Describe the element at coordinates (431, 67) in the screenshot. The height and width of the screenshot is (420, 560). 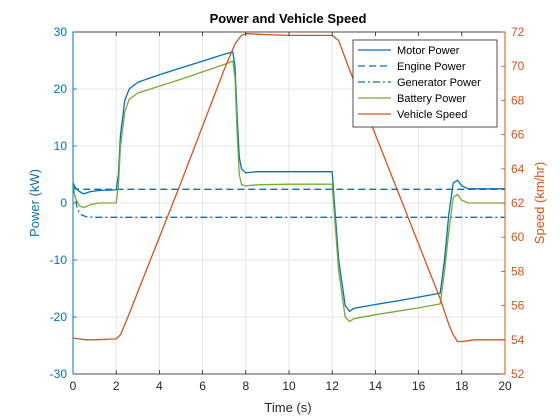
I see `legend-label-engine-power: Engine Power` at that location.